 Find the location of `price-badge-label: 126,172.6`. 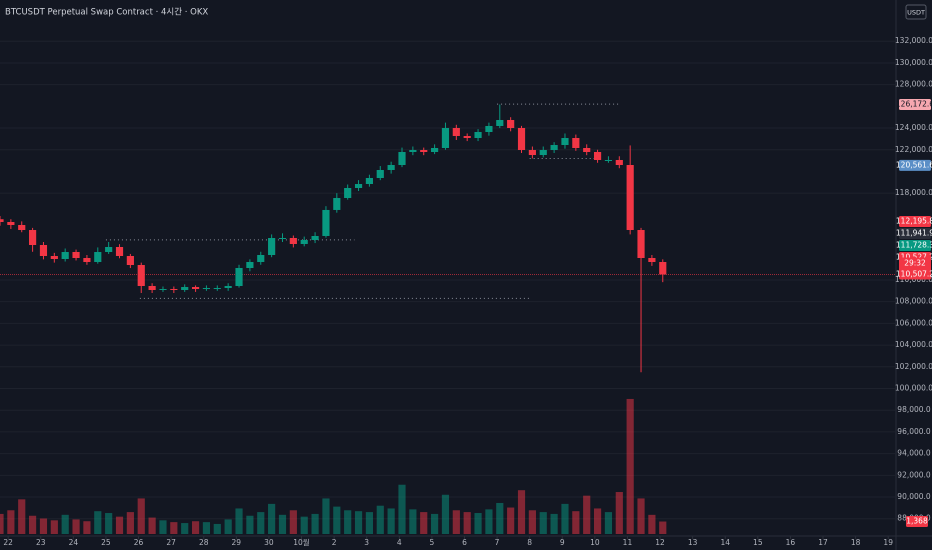

price-badge-label: 126,172.6 is located at coordinates (914, 103).